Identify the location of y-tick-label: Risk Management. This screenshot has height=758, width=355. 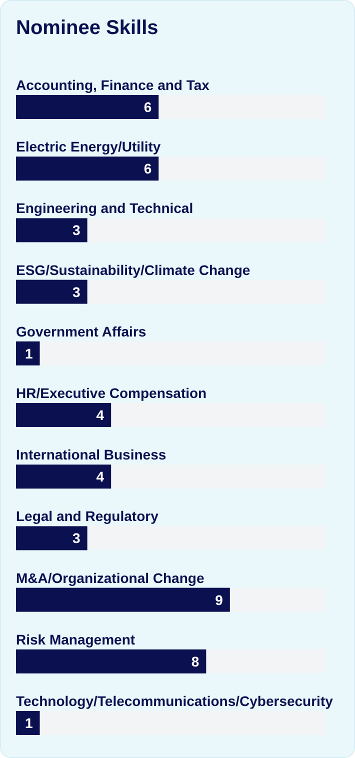
(76, 639).